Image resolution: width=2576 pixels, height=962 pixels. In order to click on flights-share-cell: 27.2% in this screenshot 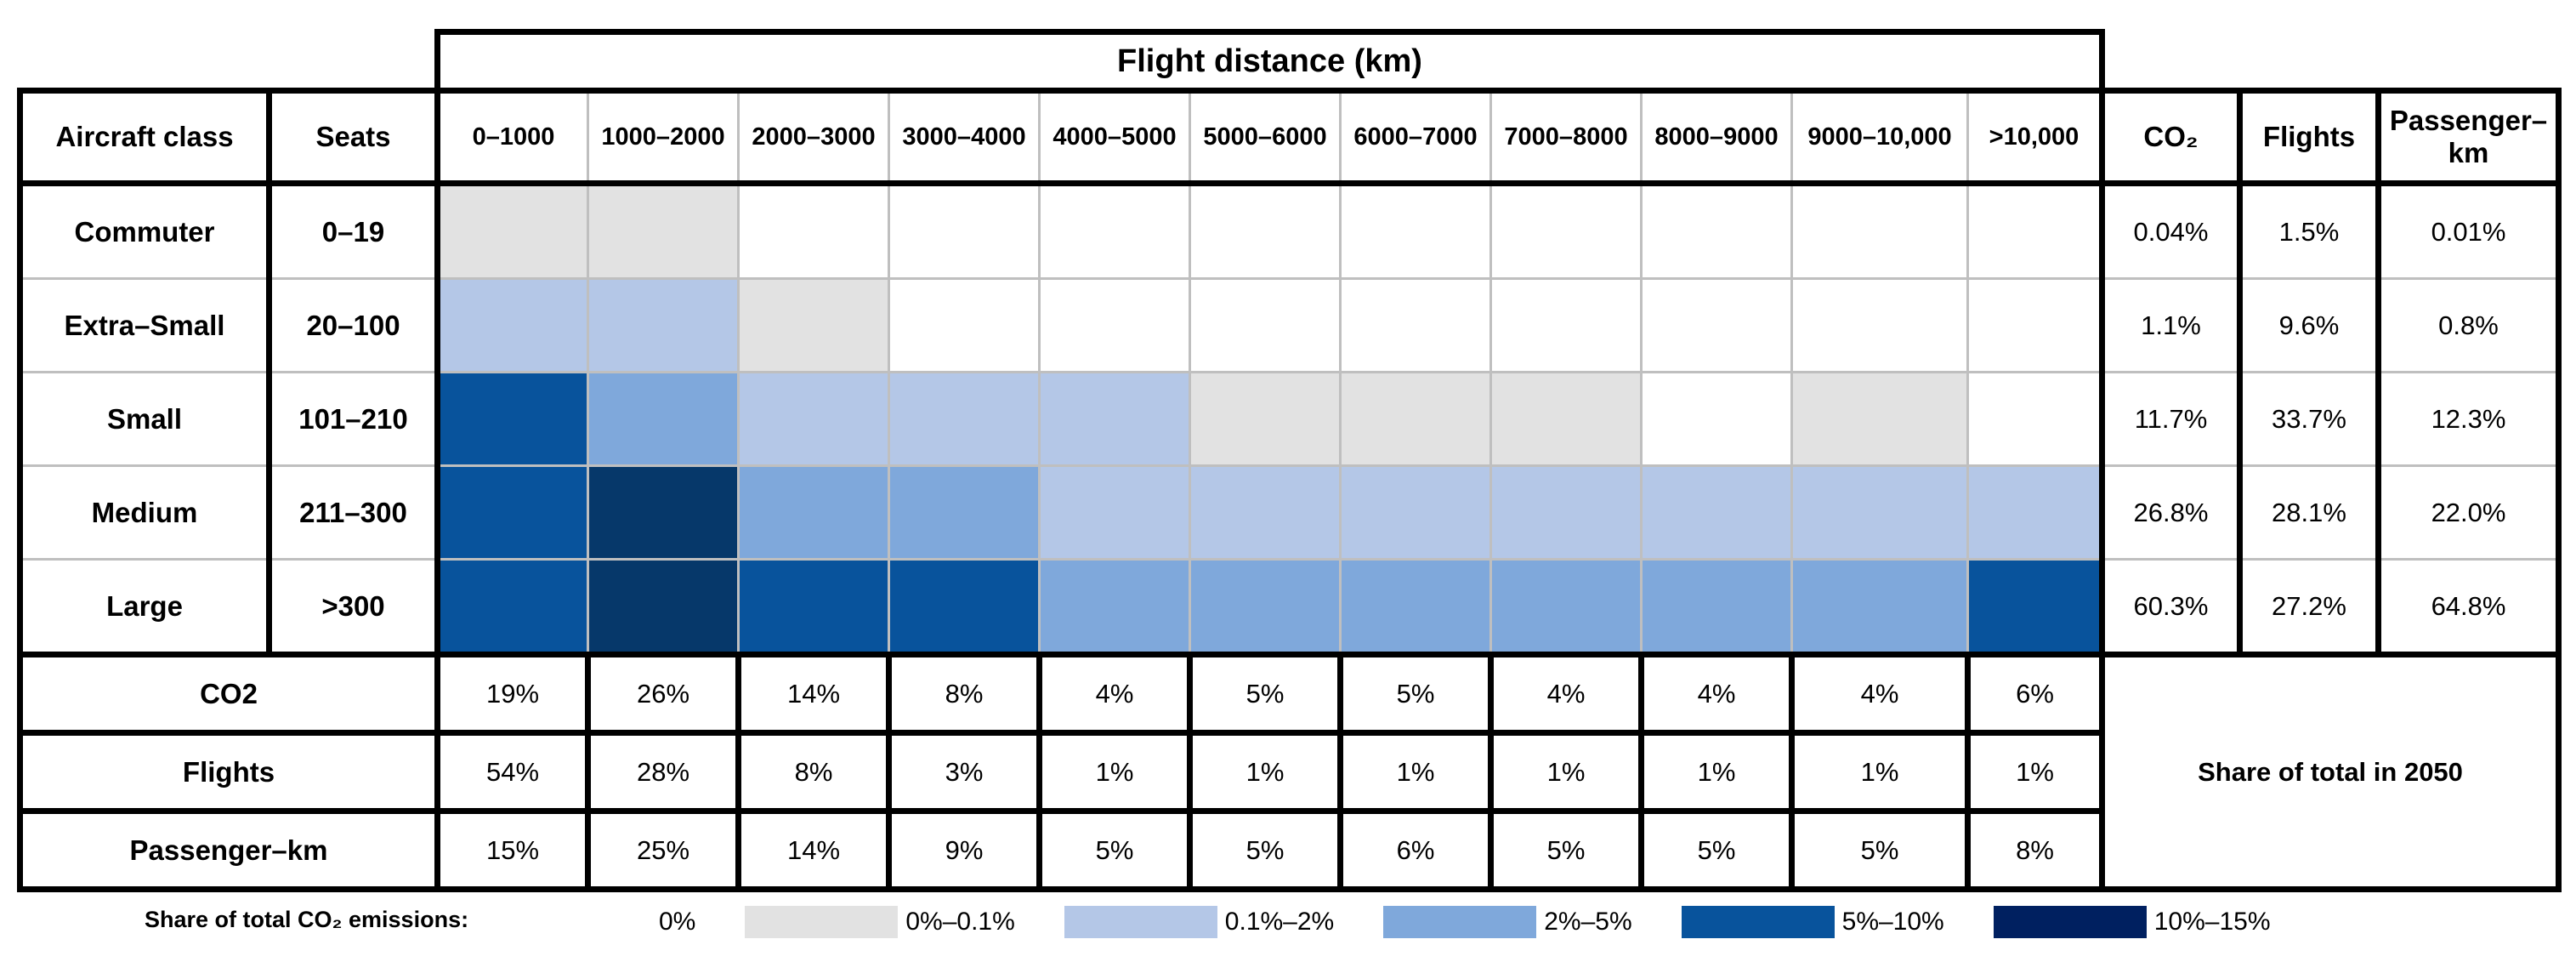, I will do `click(2308, 607)`.